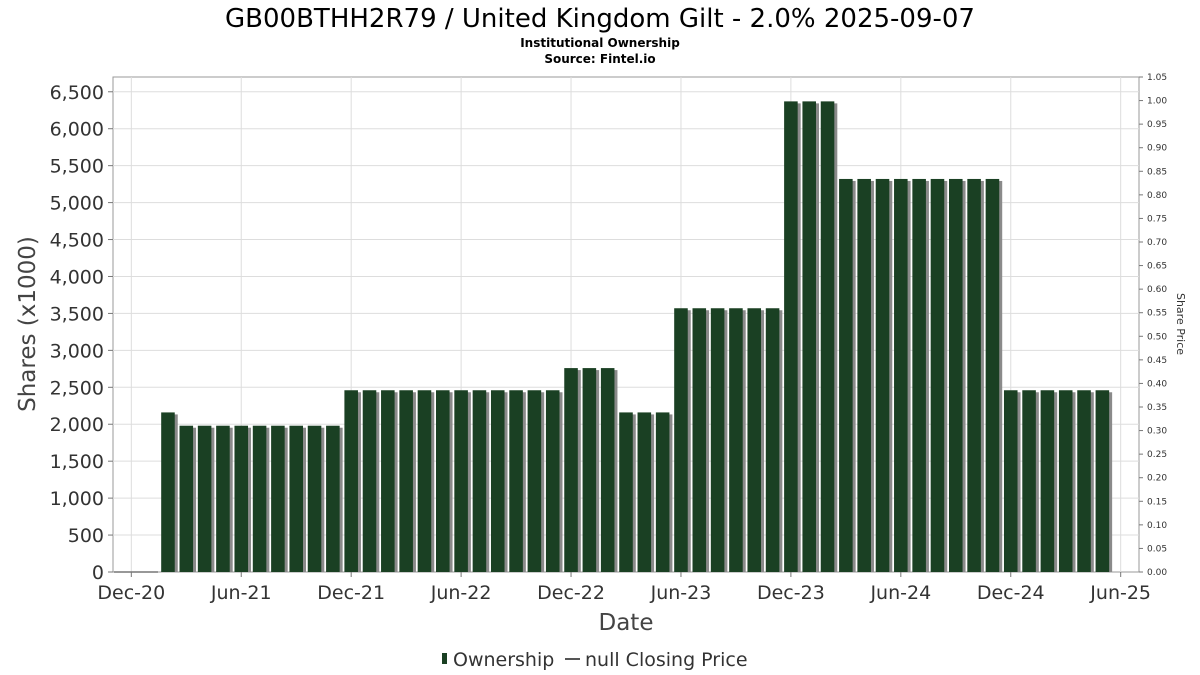 The width and height of the screenshot is (1200, 675). Describe the element at coordinates (1011, 593) in the screenshot. I see `x-tick-label: Dec-24` at that location.